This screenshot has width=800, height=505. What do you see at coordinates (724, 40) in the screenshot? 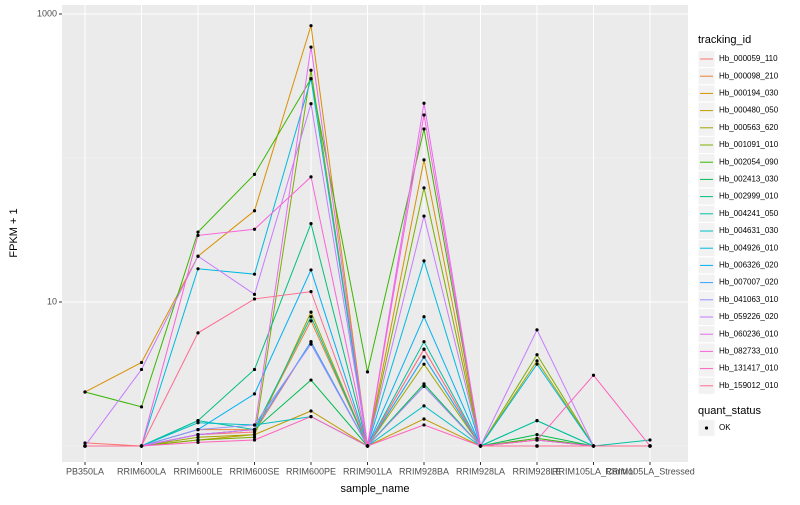
I see `legend-title: tracking_id` at bounding box center [724, 40].